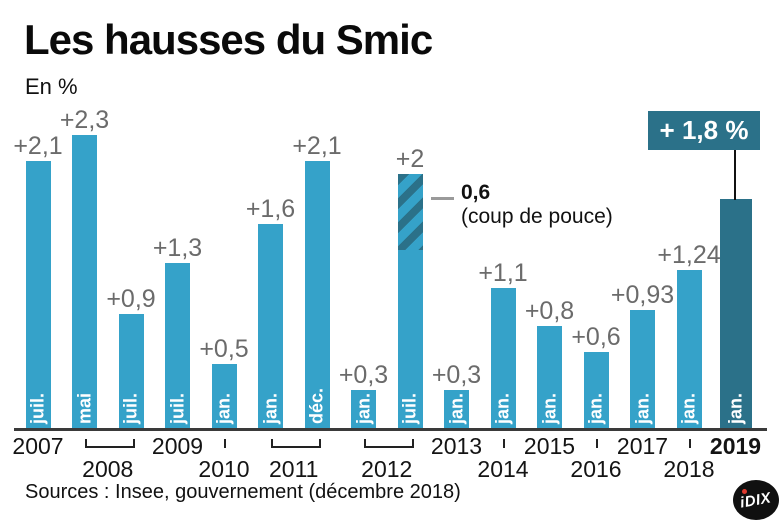 The image size is (780, 520). What do you see at coordinates (270, 209) in the screenshot?
I see `value-label: +1,6` at bounding box center [270, 209].